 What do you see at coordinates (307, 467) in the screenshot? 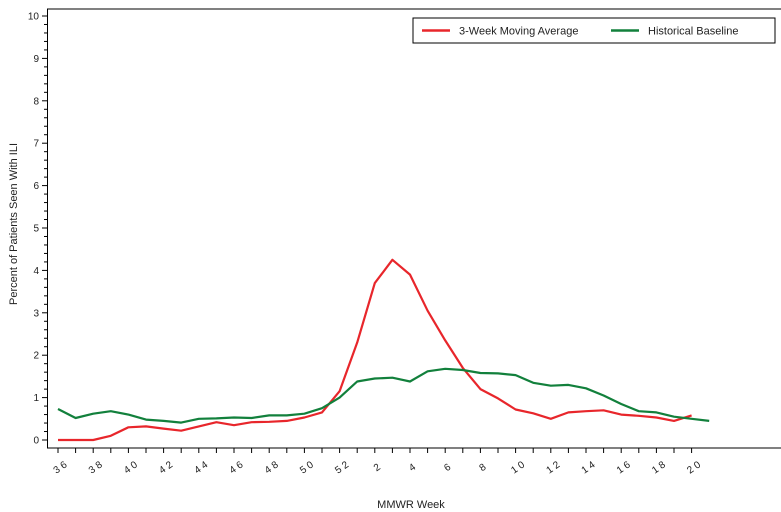
I see `x-tick-label: 5 0` at bounding box center [307, 467].